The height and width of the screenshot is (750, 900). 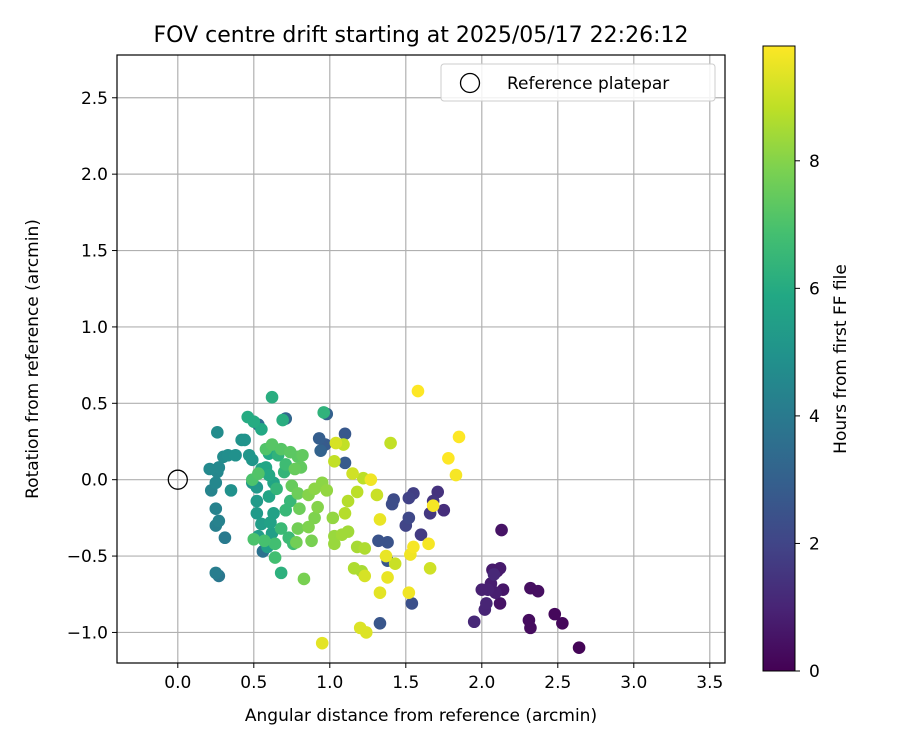 What do you see at coordinates (94, 252) in the screenshot?
I see `y-tick-label: 1.5` at bounding box center [94, 252].